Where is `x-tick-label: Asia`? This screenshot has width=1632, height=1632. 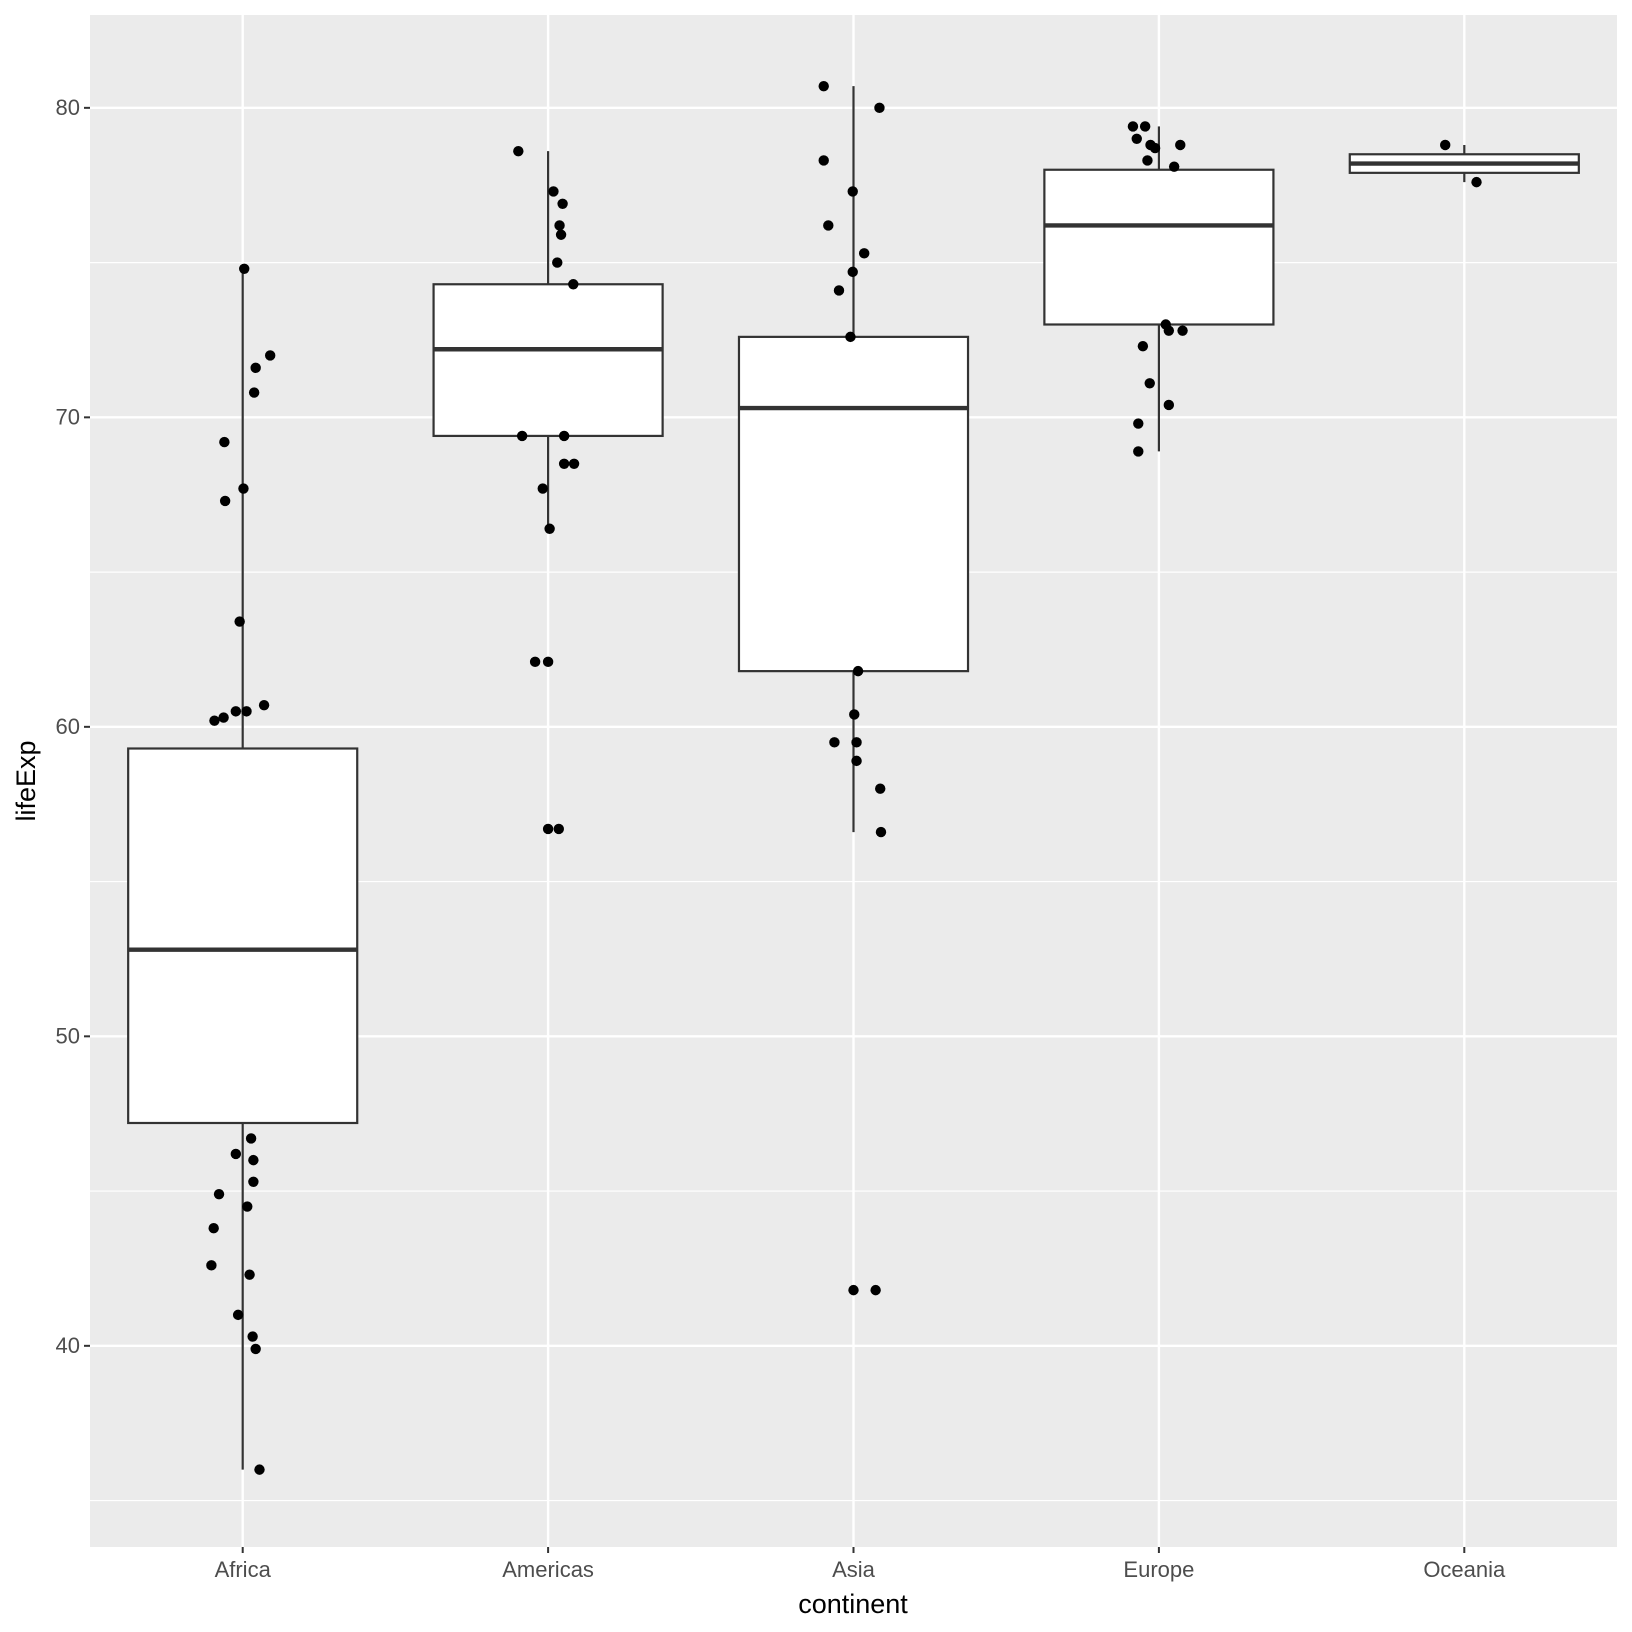
x-tick-label: Asia is located at coordinates (854, 1569).